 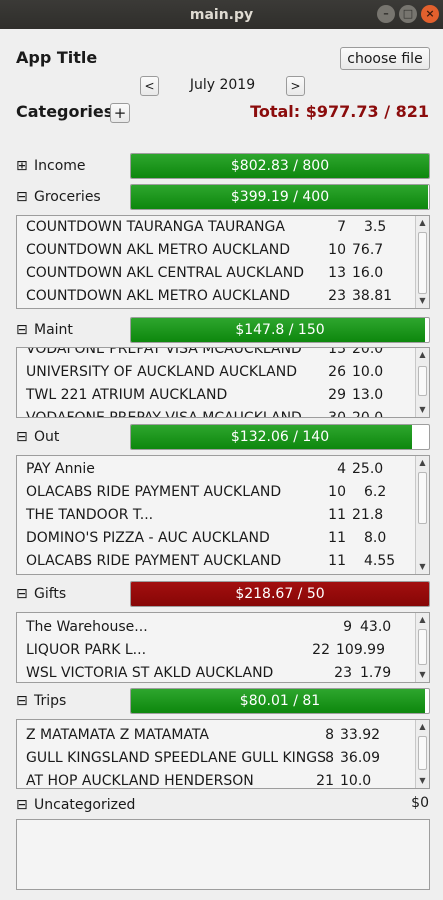 I want to click on list-item: OLACABS RIDE PAYMENT AUCKLAND 10 6.2, so click(x=220, y=495).